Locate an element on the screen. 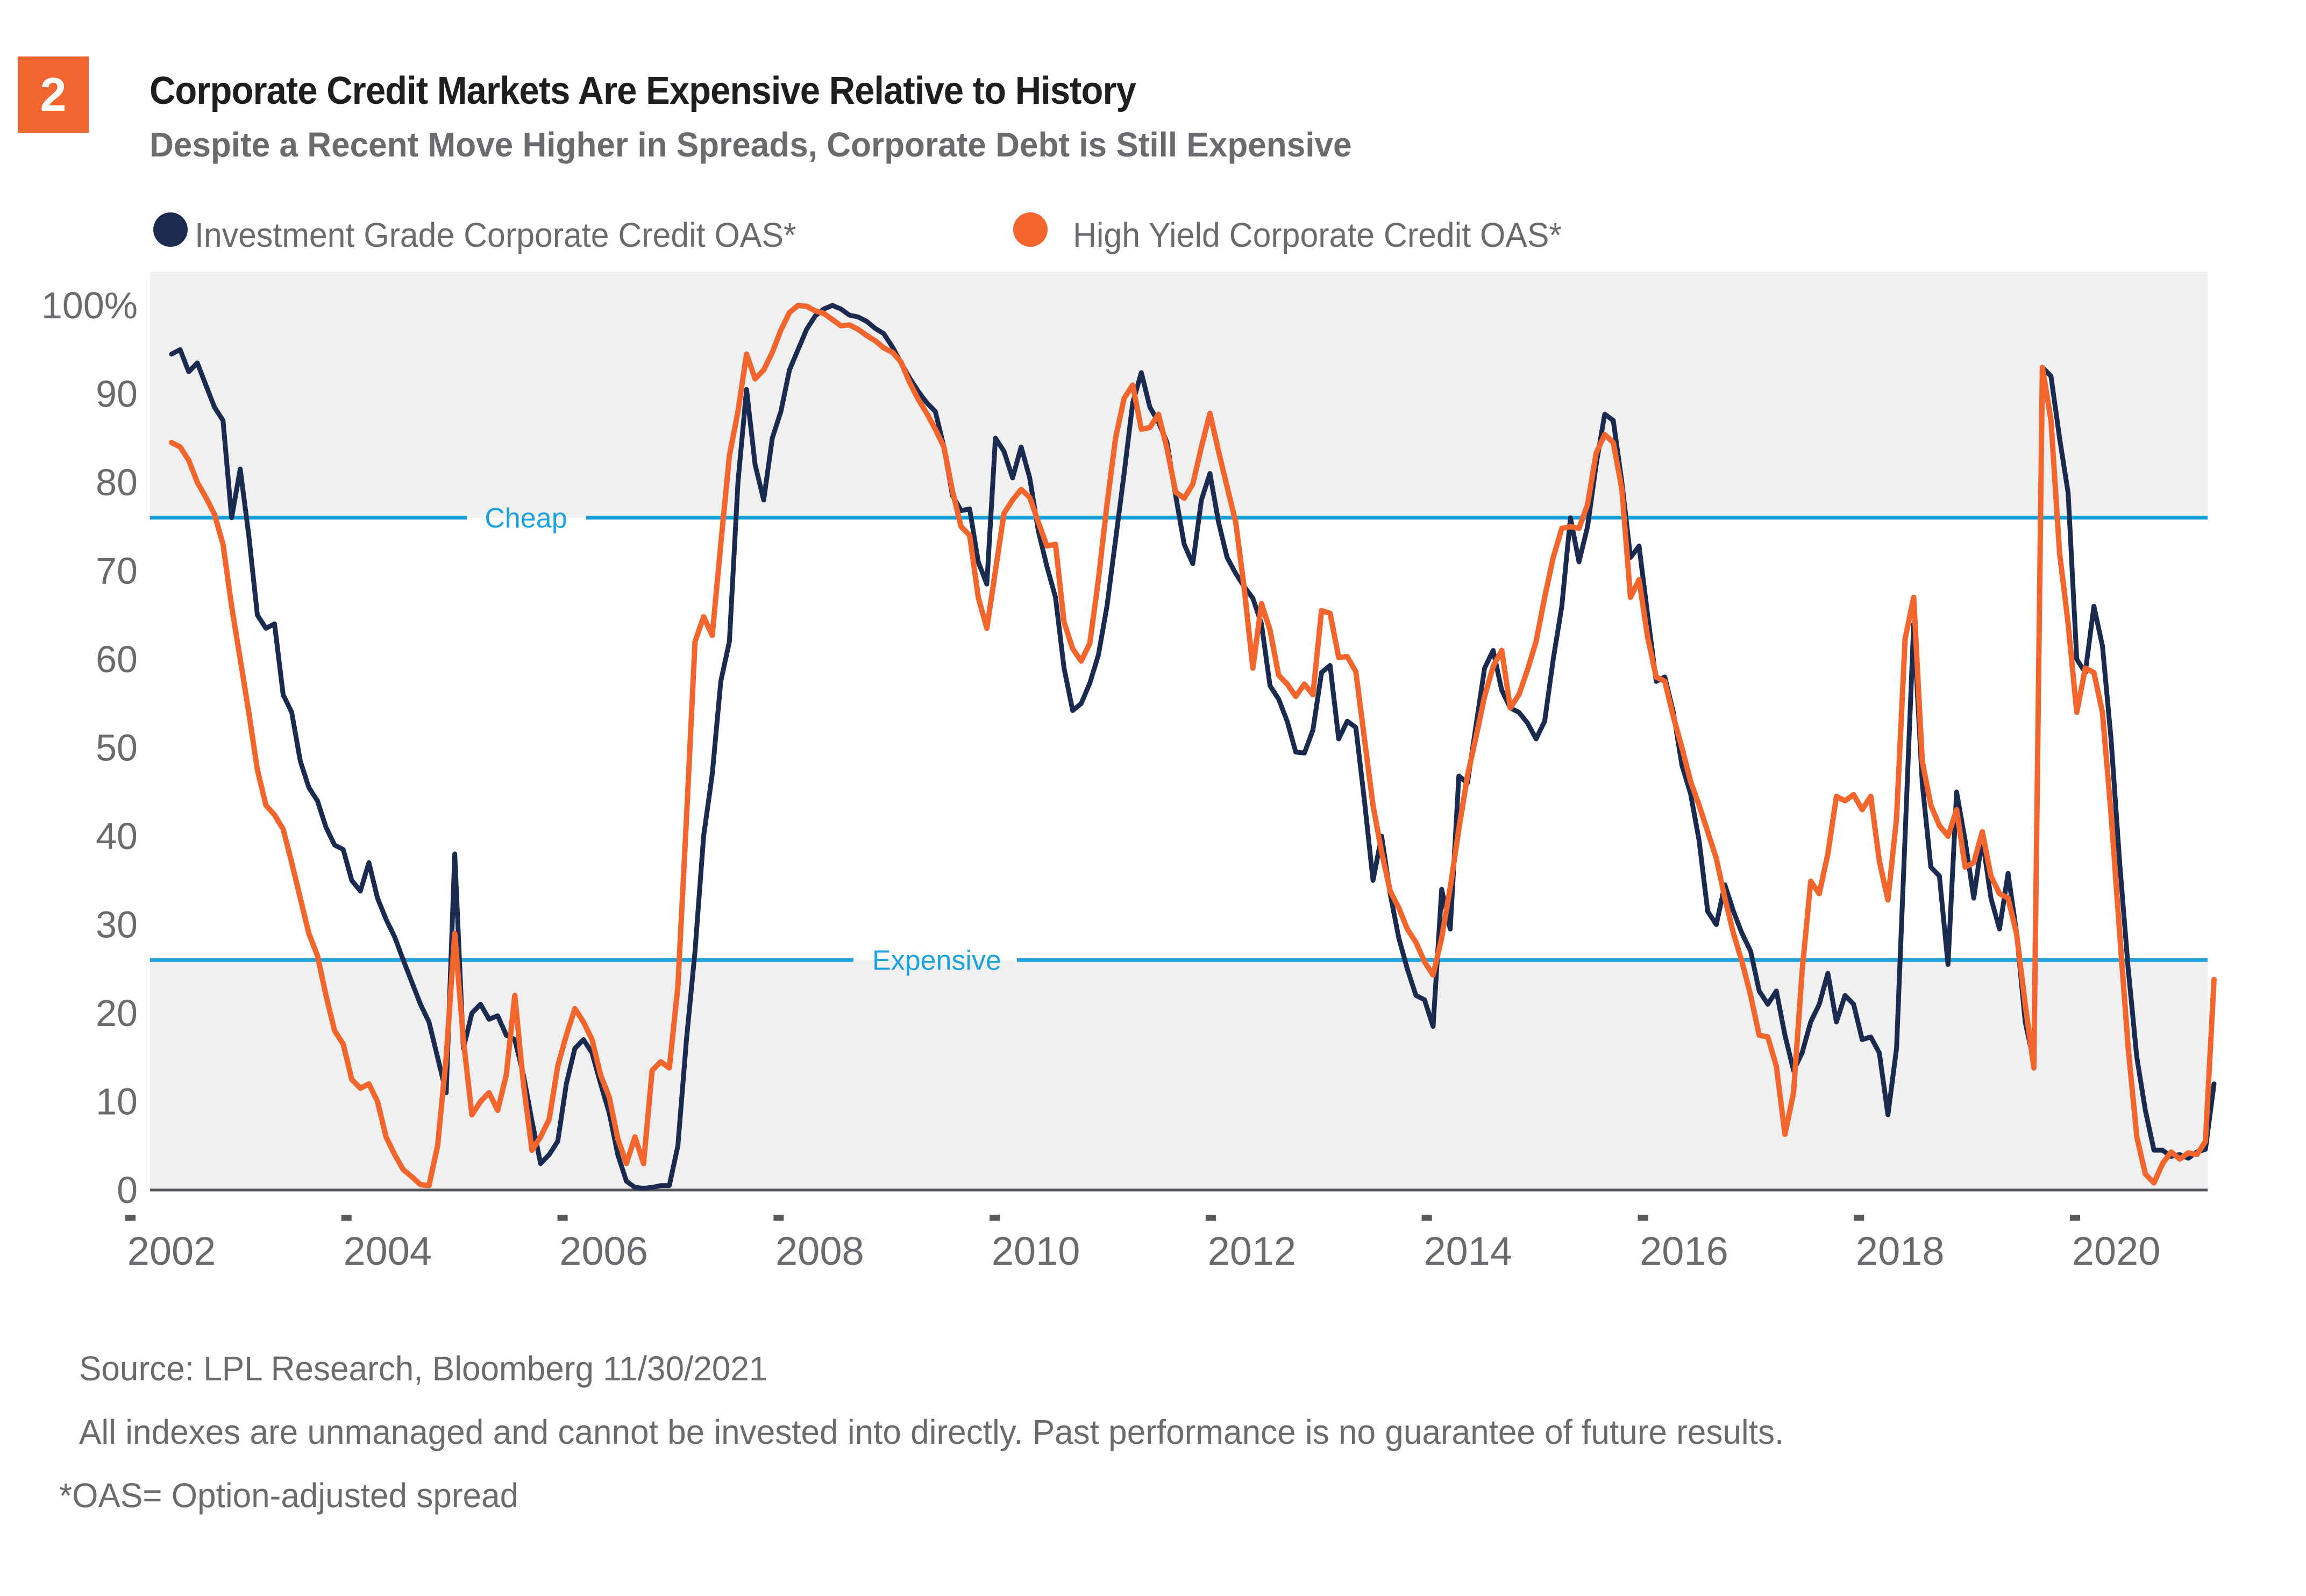  figure-number-badge: 2 is located at coordinates (53, 94).